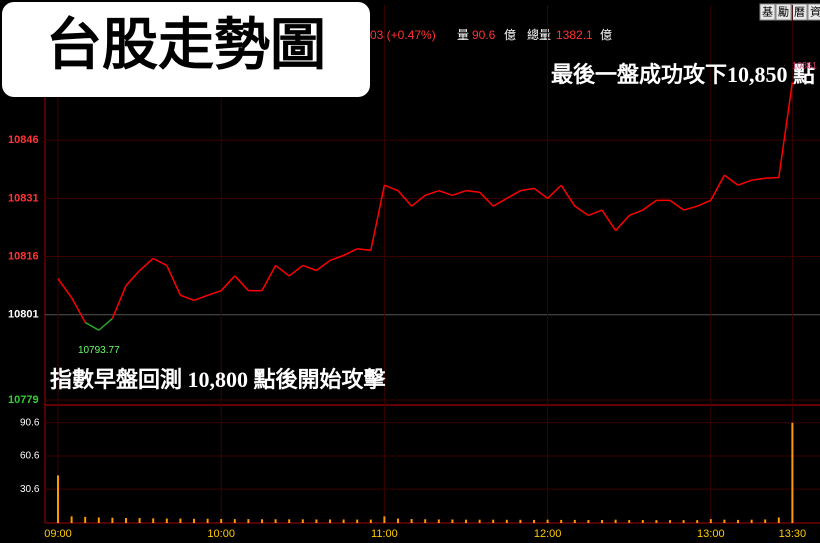 This screenshot has height=543, width=820. Describe the element at coordinates (484, 35) in the screenshot. I see `volume-value: 90.6` at that location.